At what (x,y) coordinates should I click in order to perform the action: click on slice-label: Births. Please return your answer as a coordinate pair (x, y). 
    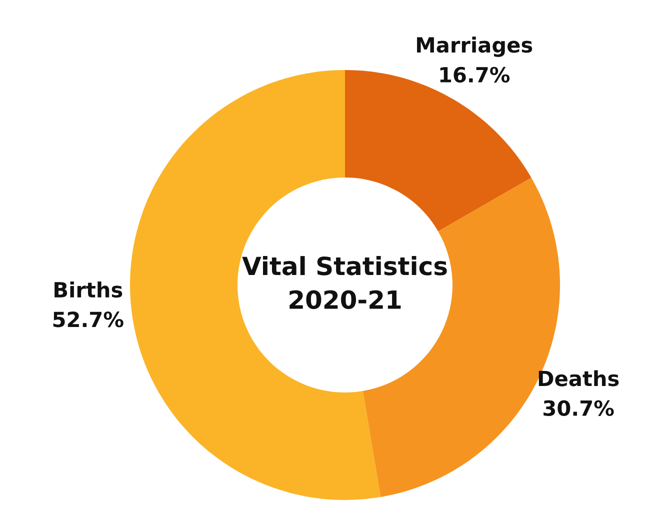
    Looking at the image, I should click on (88, 290).